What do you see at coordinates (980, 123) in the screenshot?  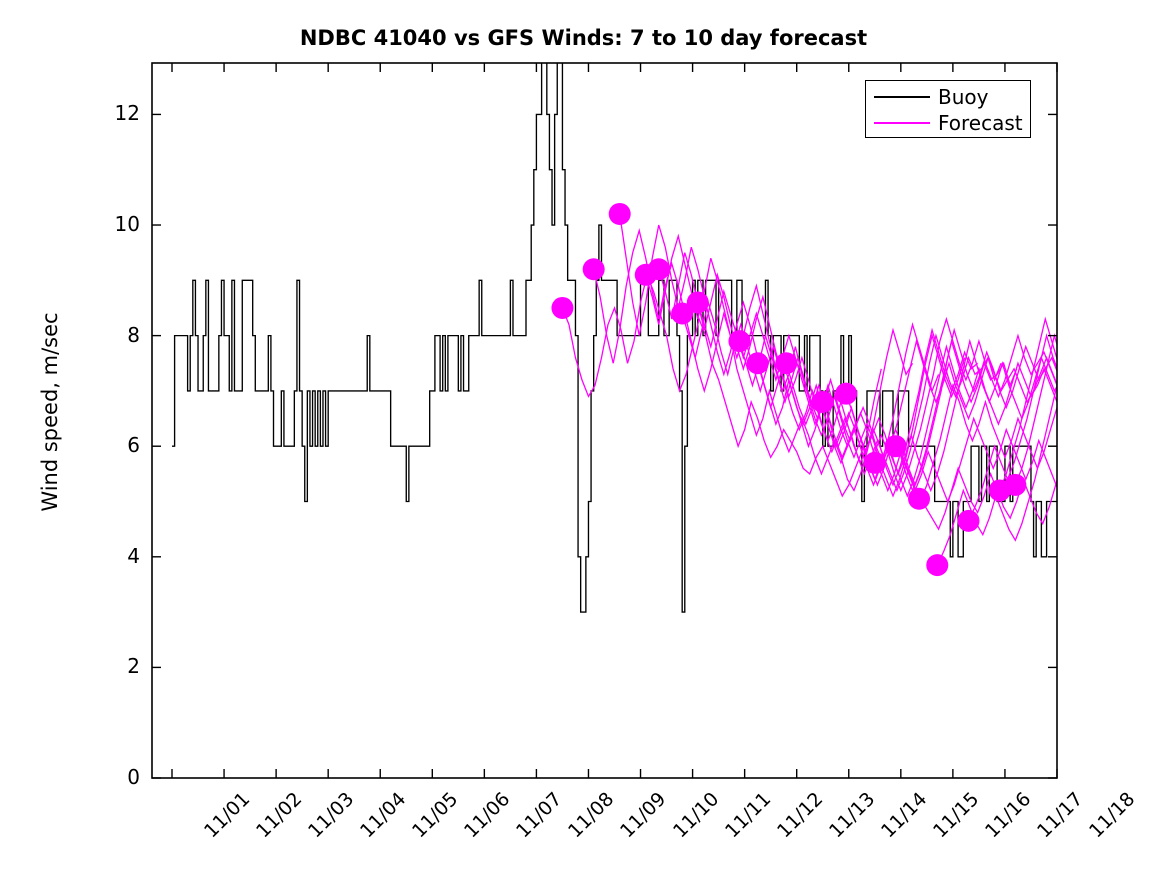 I see `legend-label-forecast: Forecast` at bounding box center [980, 123].